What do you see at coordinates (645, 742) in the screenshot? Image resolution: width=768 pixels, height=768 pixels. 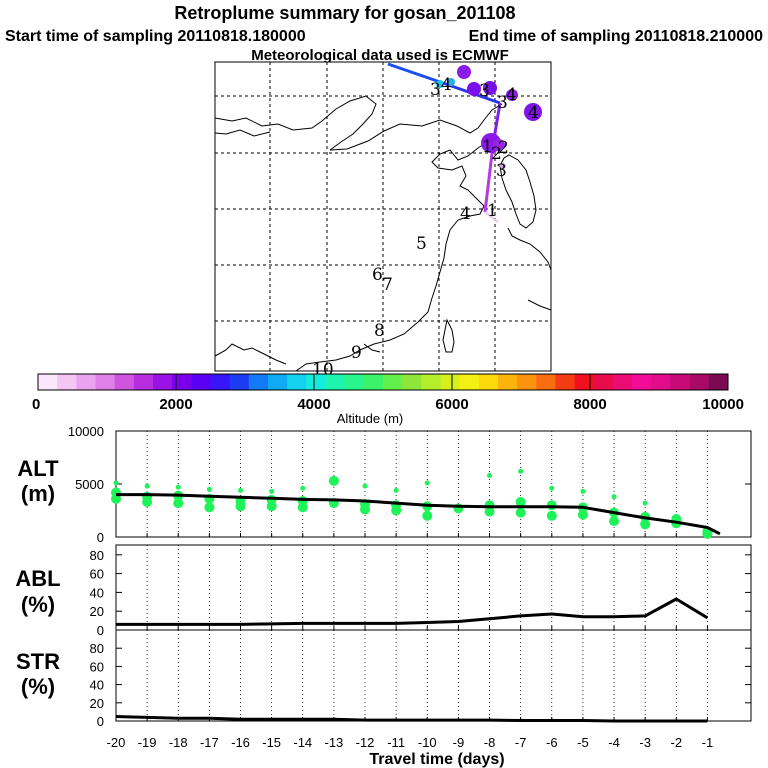 I see `x-tick-label: -3` at bounding box center [645, 742].